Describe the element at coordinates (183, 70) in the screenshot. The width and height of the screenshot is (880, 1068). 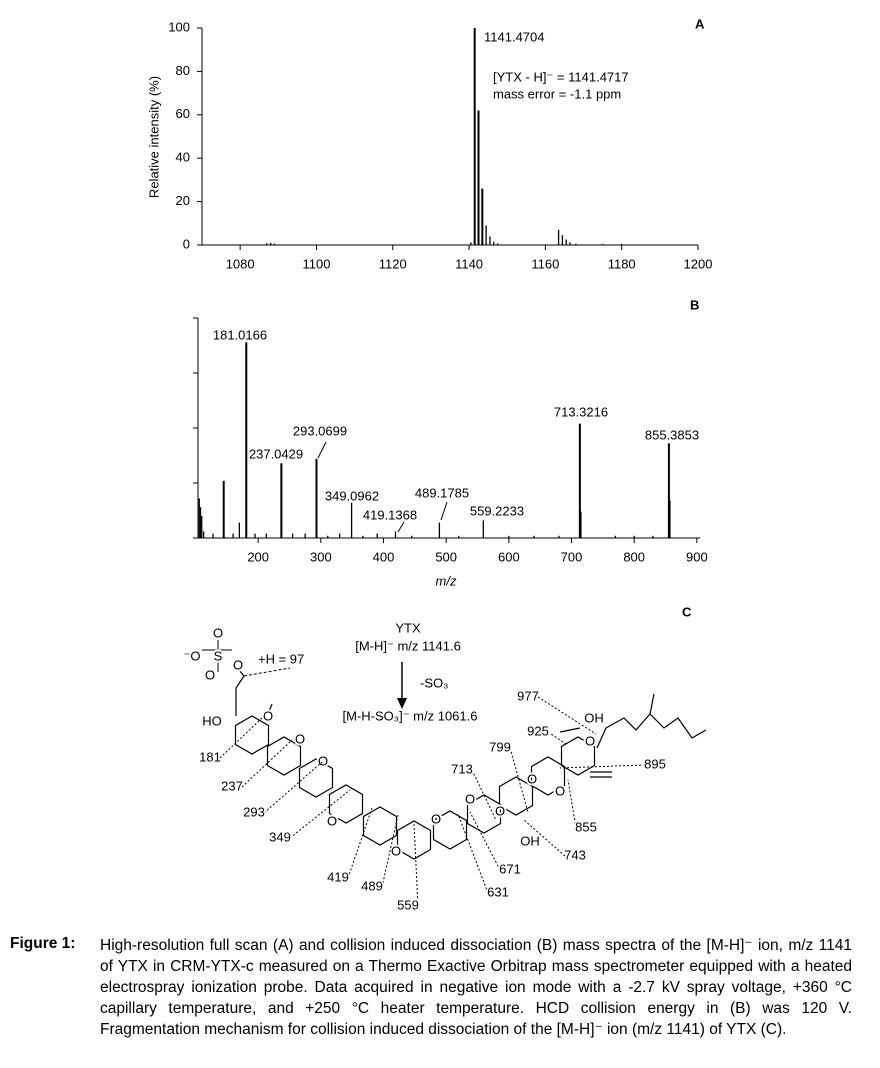
I see `y-tick-label: 80` at that location.